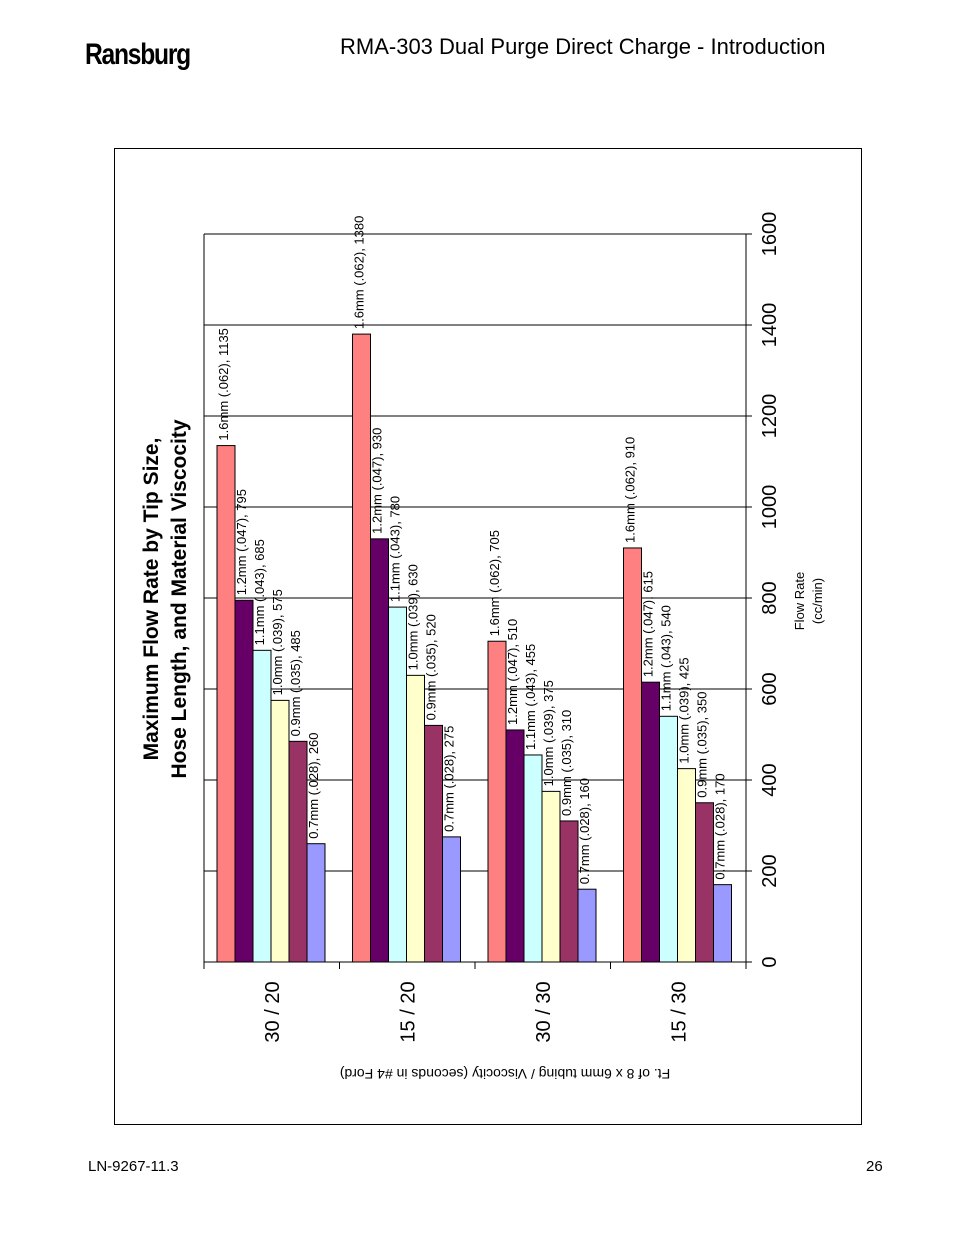 The height and width of the screenshot is (1235, 954). What do you see at coordinates (395, 549) in the screenshot?
I see `bar-data-label: 1.1mm (.043), 780` at bounding box center [395, 549].